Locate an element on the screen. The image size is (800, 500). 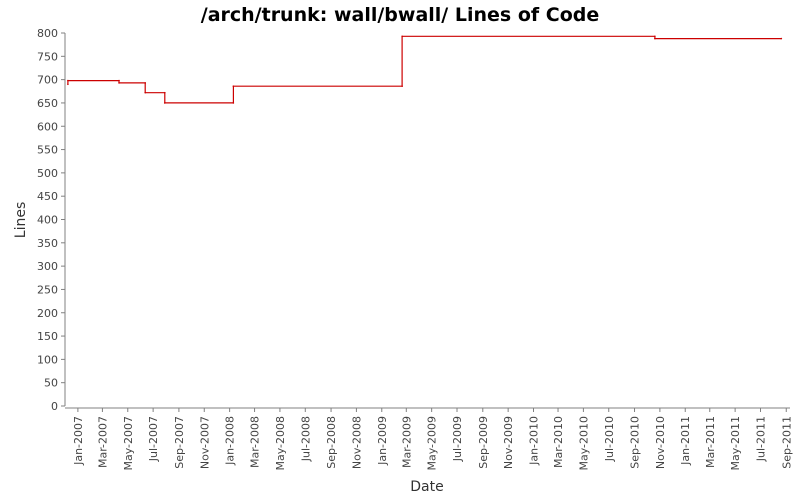
x-tick-label: Mar-2009 is located at coordinates (406, 442).